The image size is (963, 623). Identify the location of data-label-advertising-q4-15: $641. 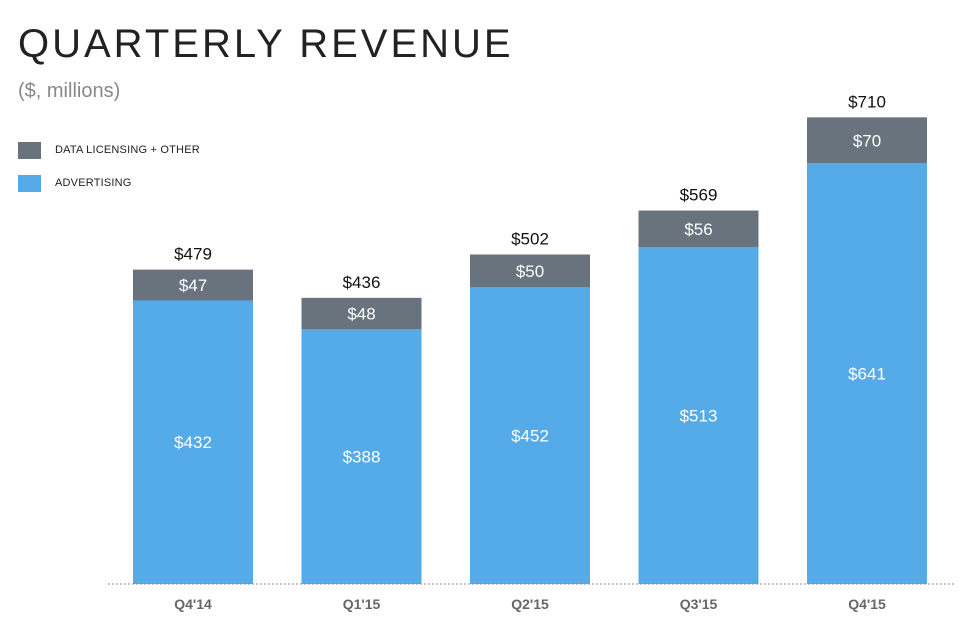
(867, 374).